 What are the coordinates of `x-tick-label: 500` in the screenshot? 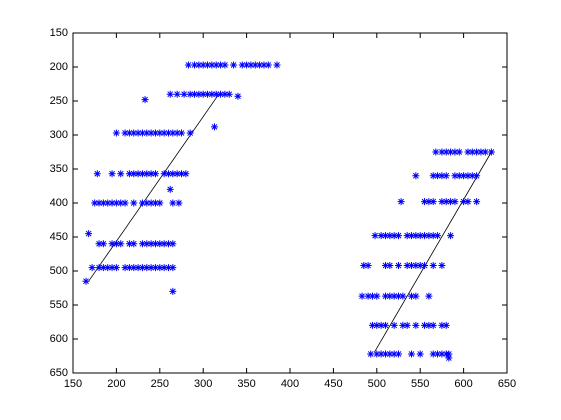 It's located at (377, 384).